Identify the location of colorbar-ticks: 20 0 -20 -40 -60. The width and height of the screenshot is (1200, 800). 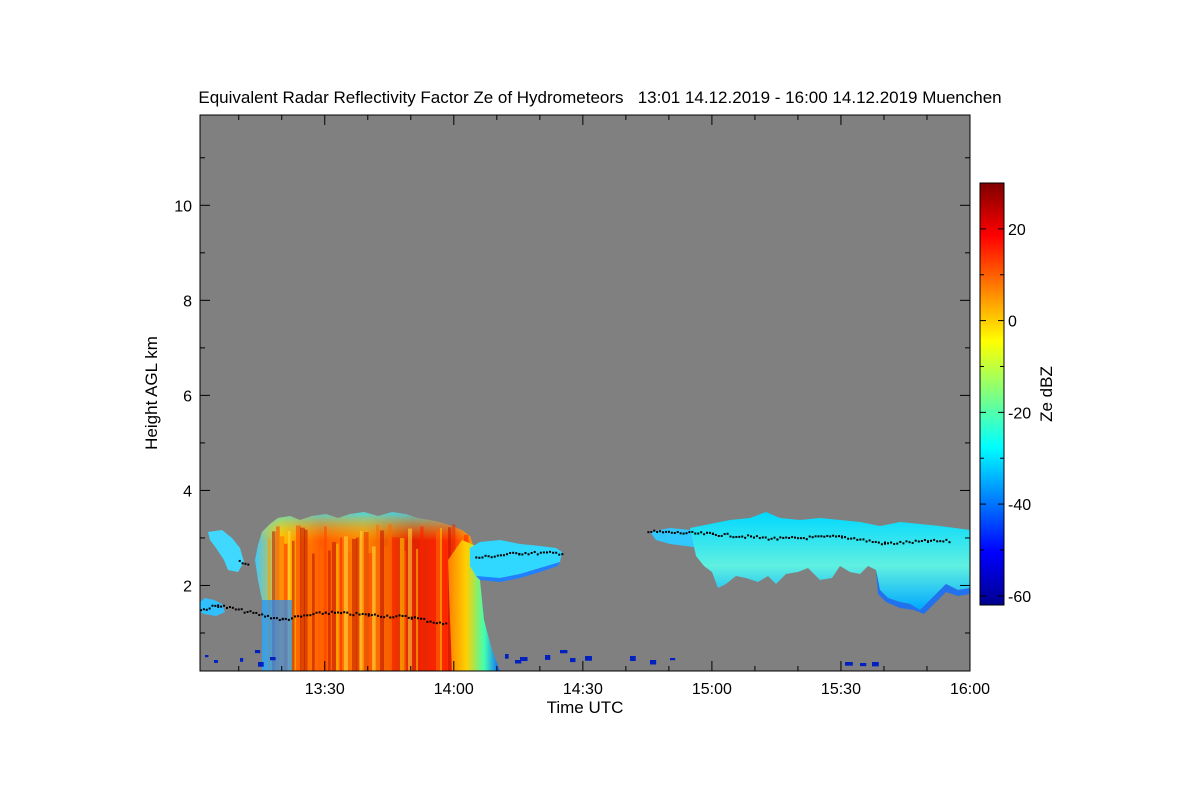
(1005, 394).